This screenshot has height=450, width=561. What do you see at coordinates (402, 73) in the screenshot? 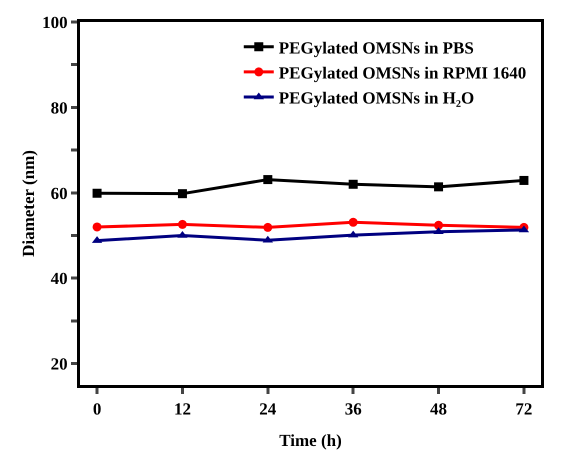
I see `legend-label: PEGylated OMSNs in RPMI 1640` at bounding box center [402, 73].